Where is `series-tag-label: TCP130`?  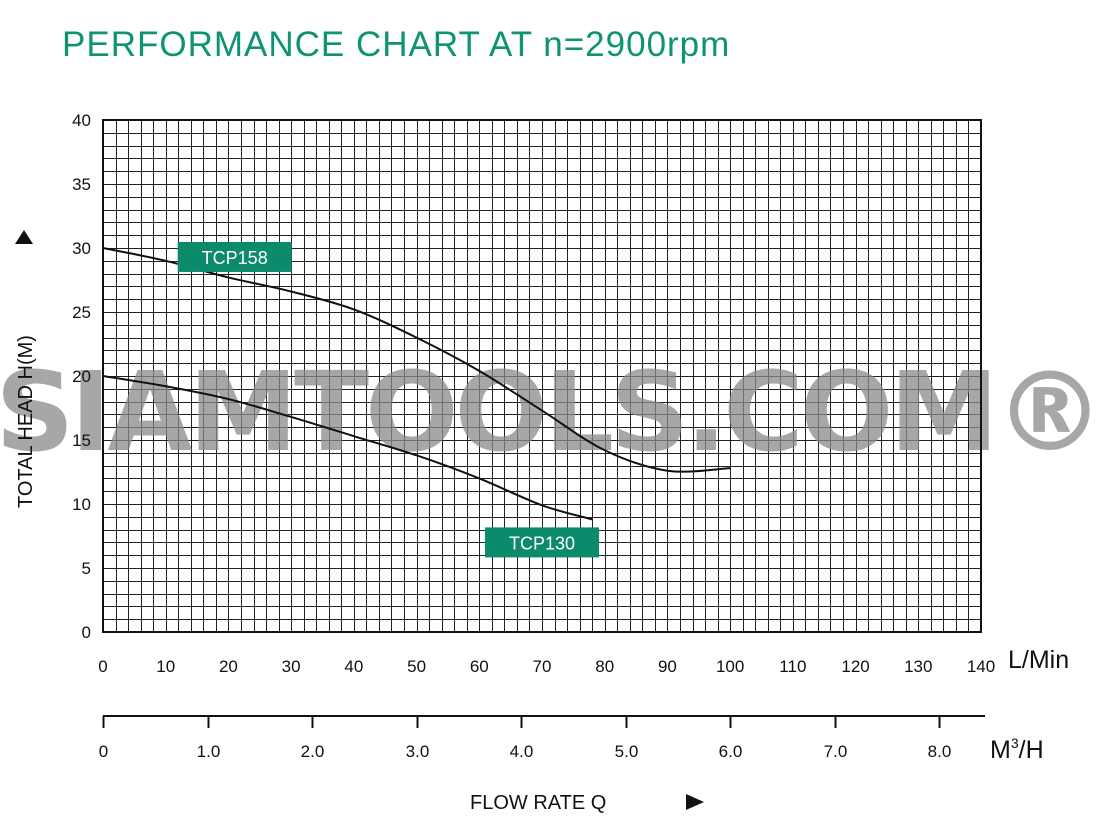 series-tag-label: TCP130 is located at coordinates (542, 543).